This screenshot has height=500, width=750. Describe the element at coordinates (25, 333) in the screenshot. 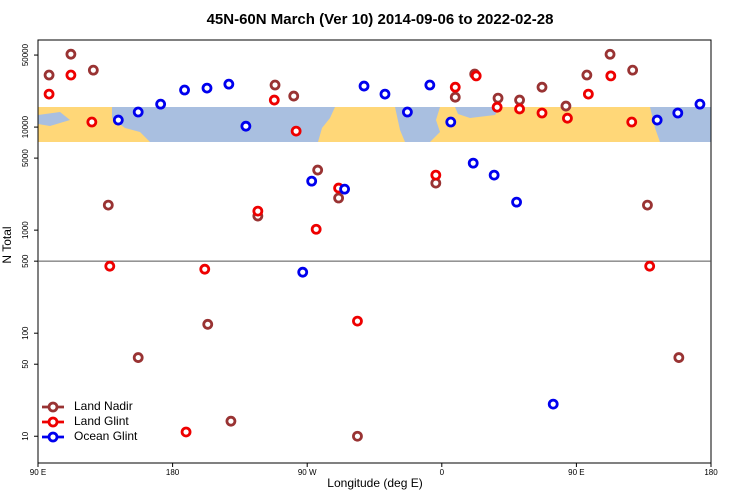

I see `y-tick-label: 100` at that location.